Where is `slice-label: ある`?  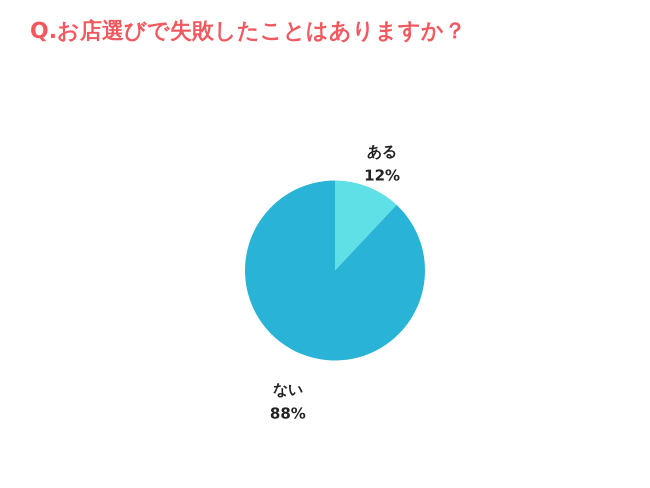
slice-label: ある is located at coordinates (382, 151).